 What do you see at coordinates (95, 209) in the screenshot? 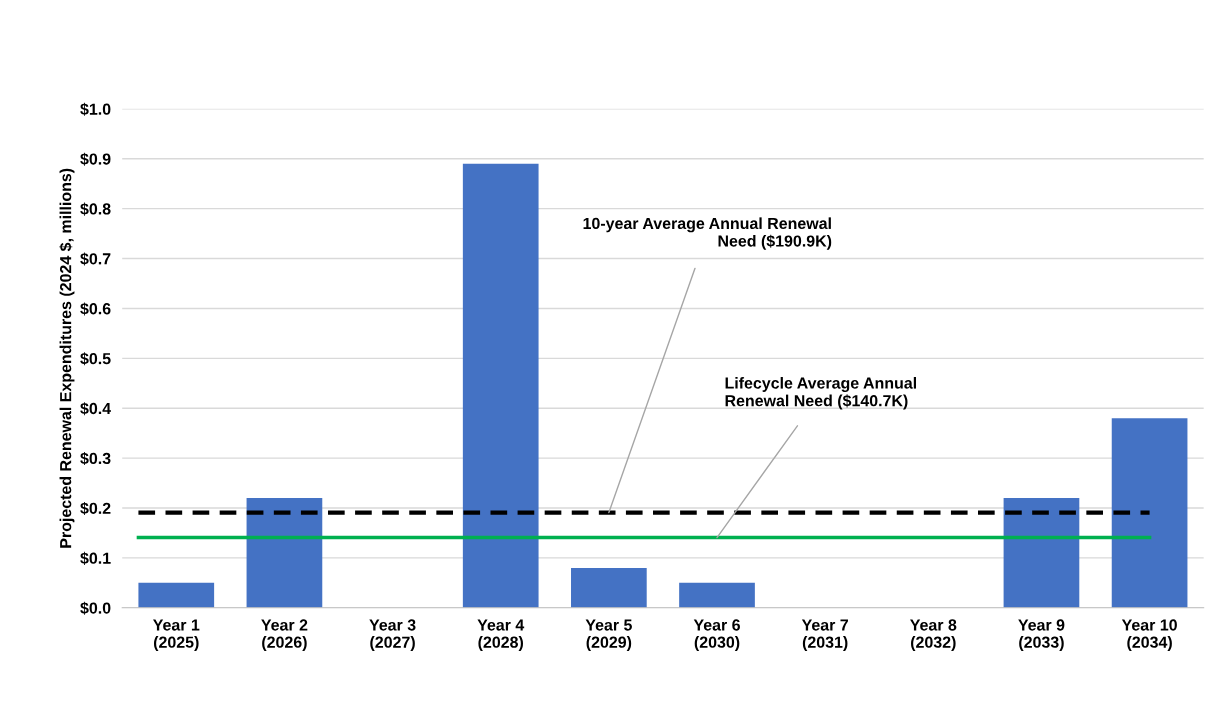
I see `y-tick-label: $0.8` at bounding box center [95, 209].